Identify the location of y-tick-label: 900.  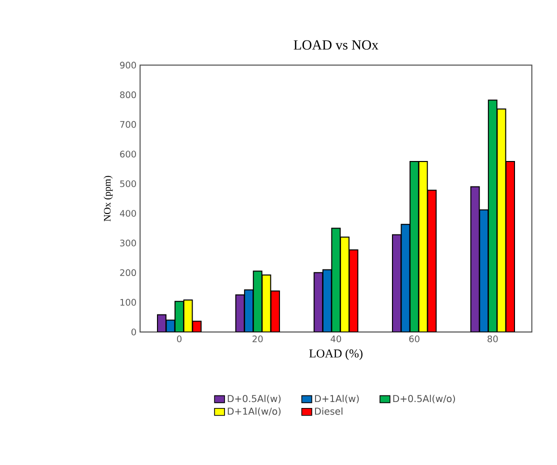
(128, 65).